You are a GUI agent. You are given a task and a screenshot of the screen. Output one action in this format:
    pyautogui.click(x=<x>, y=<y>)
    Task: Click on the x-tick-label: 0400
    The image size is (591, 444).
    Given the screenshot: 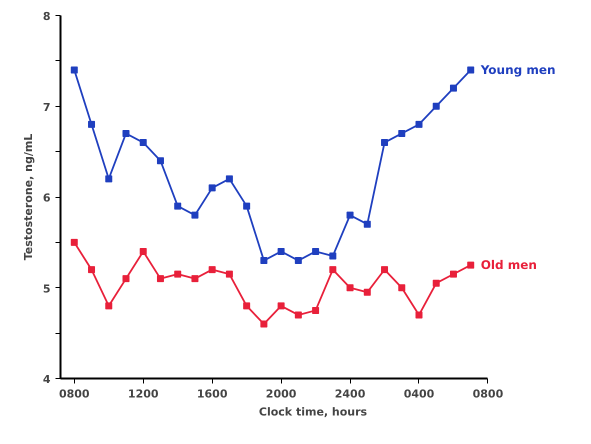 What is the action you would take?
    pyautogui.click(x=419, y=394)
    